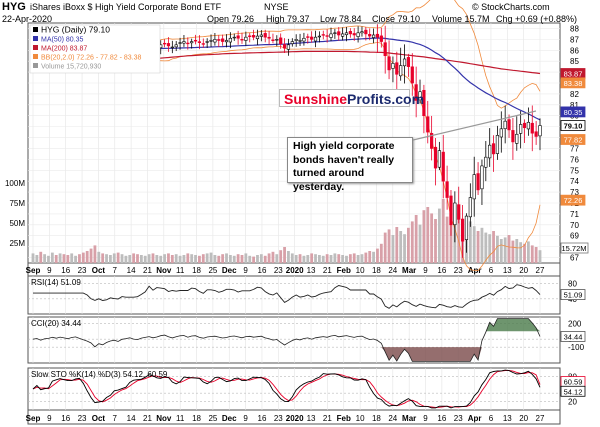 This screenshot has width=600, height=427. What do you see at coordinates (294, 295) in the screenshot?
I see `rsi-panel-frame` at bounding box center [294, 295].